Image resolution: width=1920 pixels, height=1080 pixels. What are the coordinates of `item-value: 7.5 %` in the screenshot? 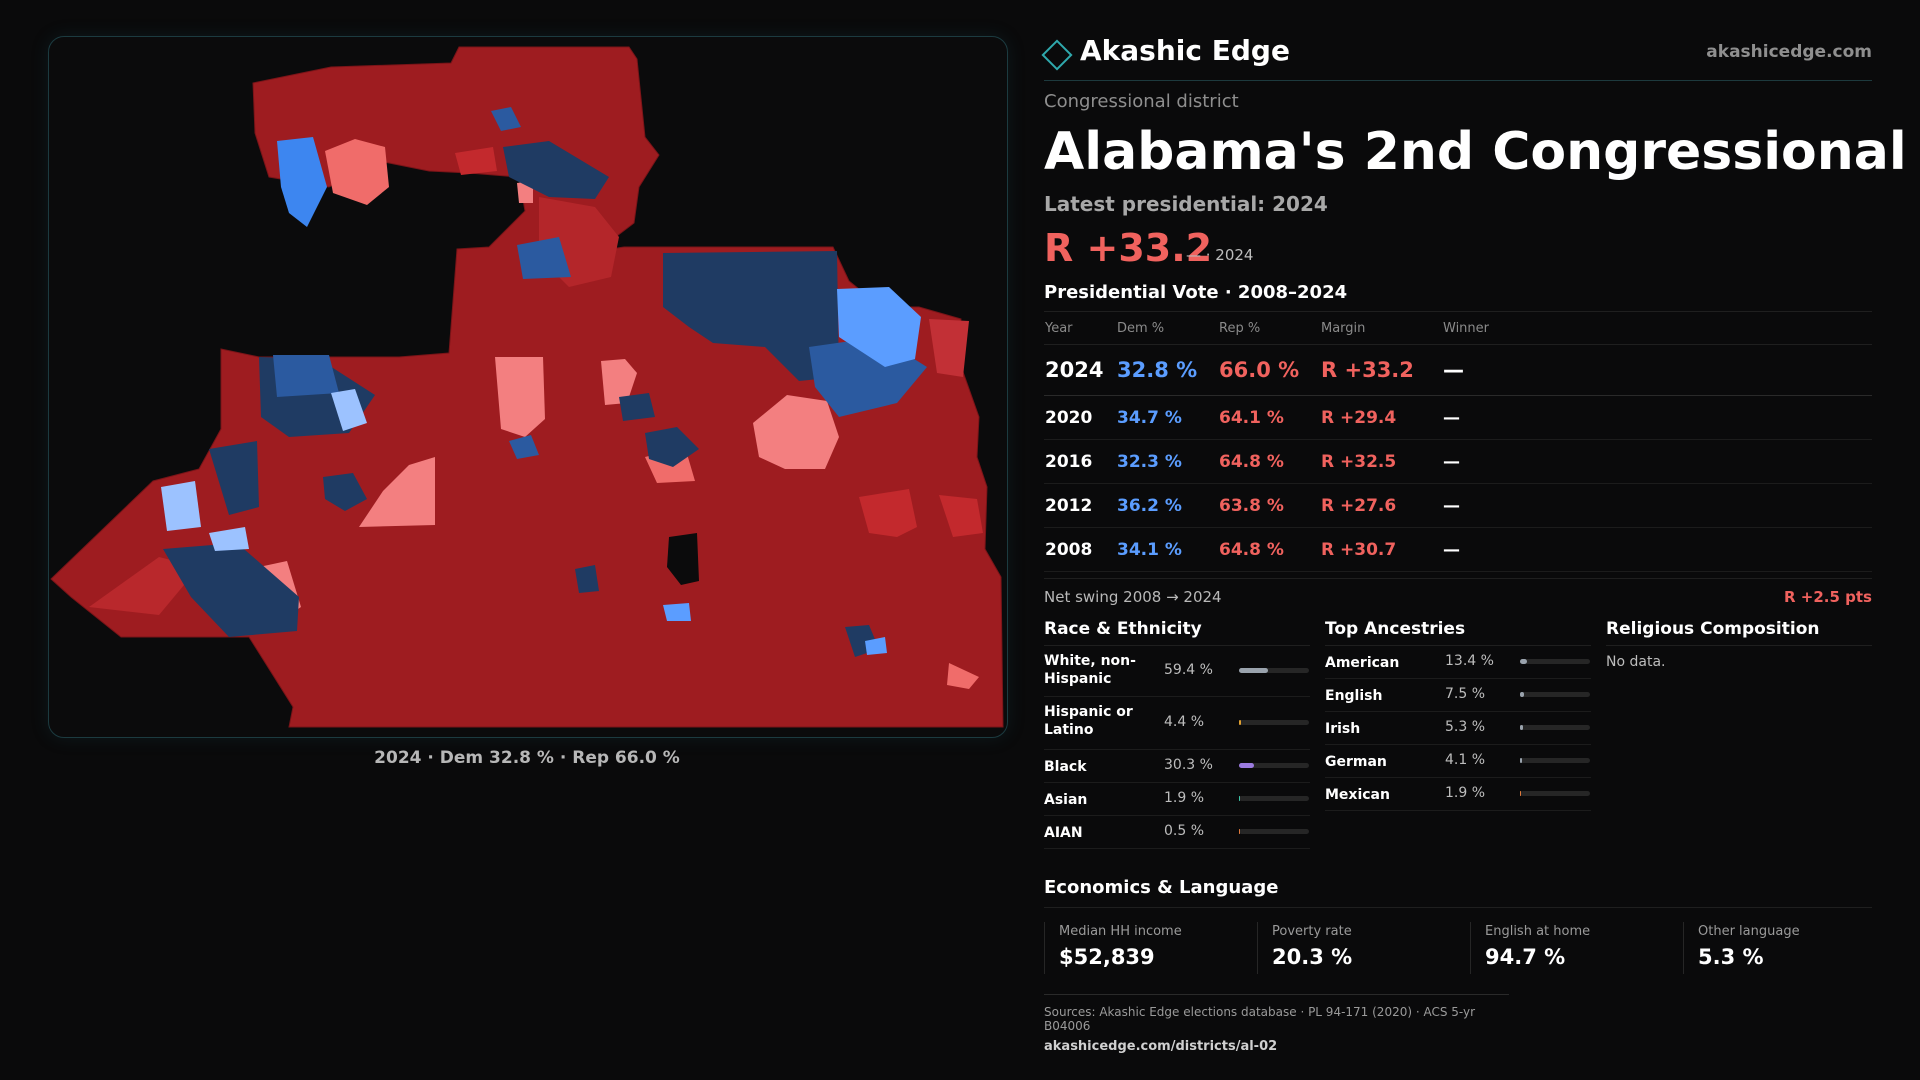 It's located at (1465, 694).